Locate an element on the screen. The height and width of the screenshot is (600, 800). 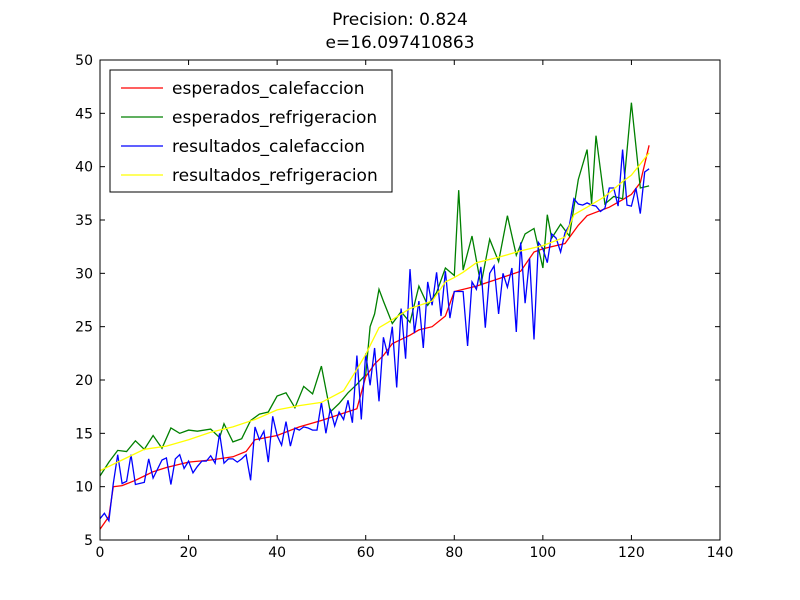
x-tick-label: 120 is located at coordinates (631, 553).